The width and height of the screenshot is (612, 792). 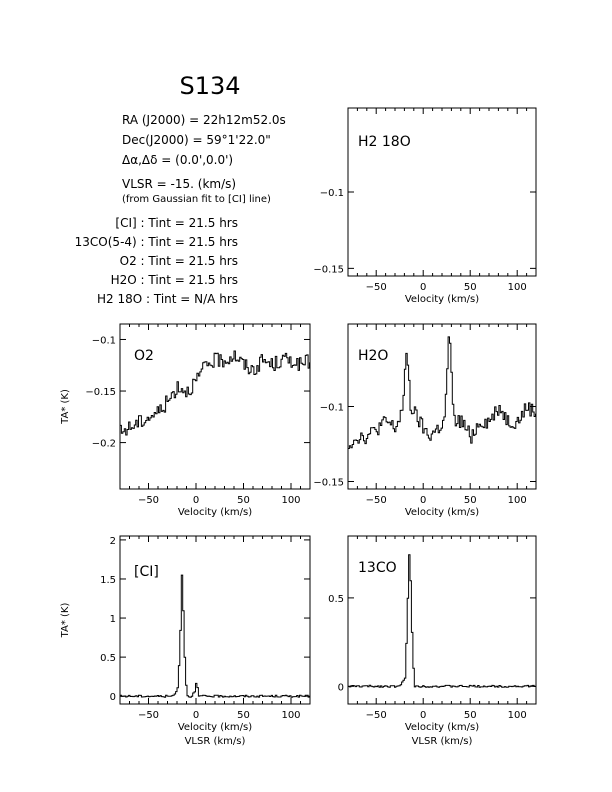 I want to click on tint-row: H2O : Tint = 21.5 hrs, so click(x=174, y=280).